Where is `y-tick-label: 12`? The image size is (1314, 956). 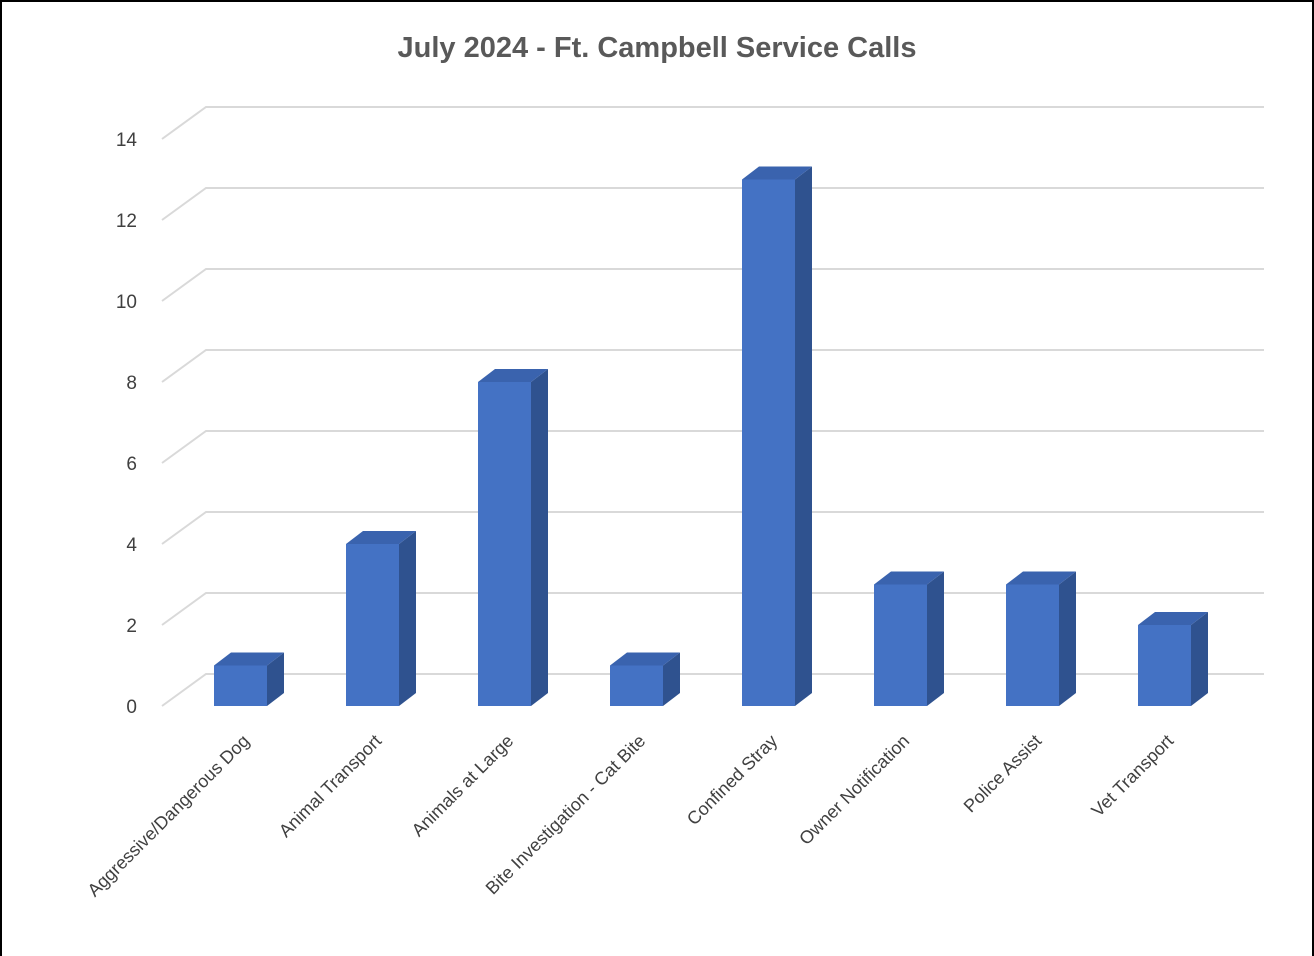 y-tick-label: 12 is located at coordinates (126, 221).